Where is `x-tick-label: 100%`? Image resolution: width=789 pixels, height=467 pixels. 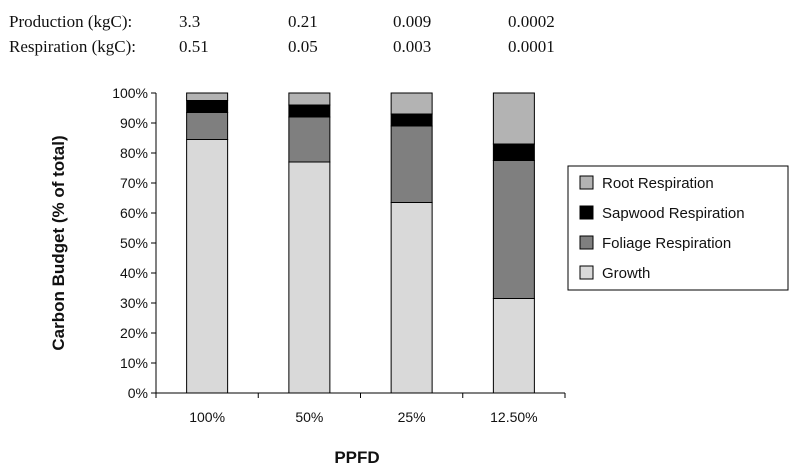 x-tick-label: 100% is located at coordinates (207, 417).